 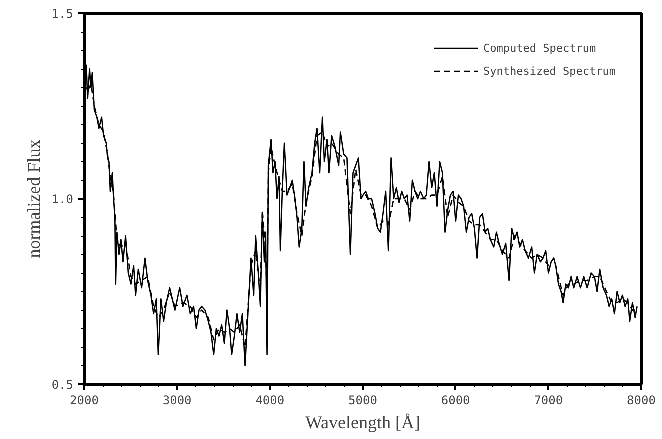 What do you see at coordinates (177, 401) in the screenshot?
I see `x-tick-label: 3000` at bounding box center [177, 401].